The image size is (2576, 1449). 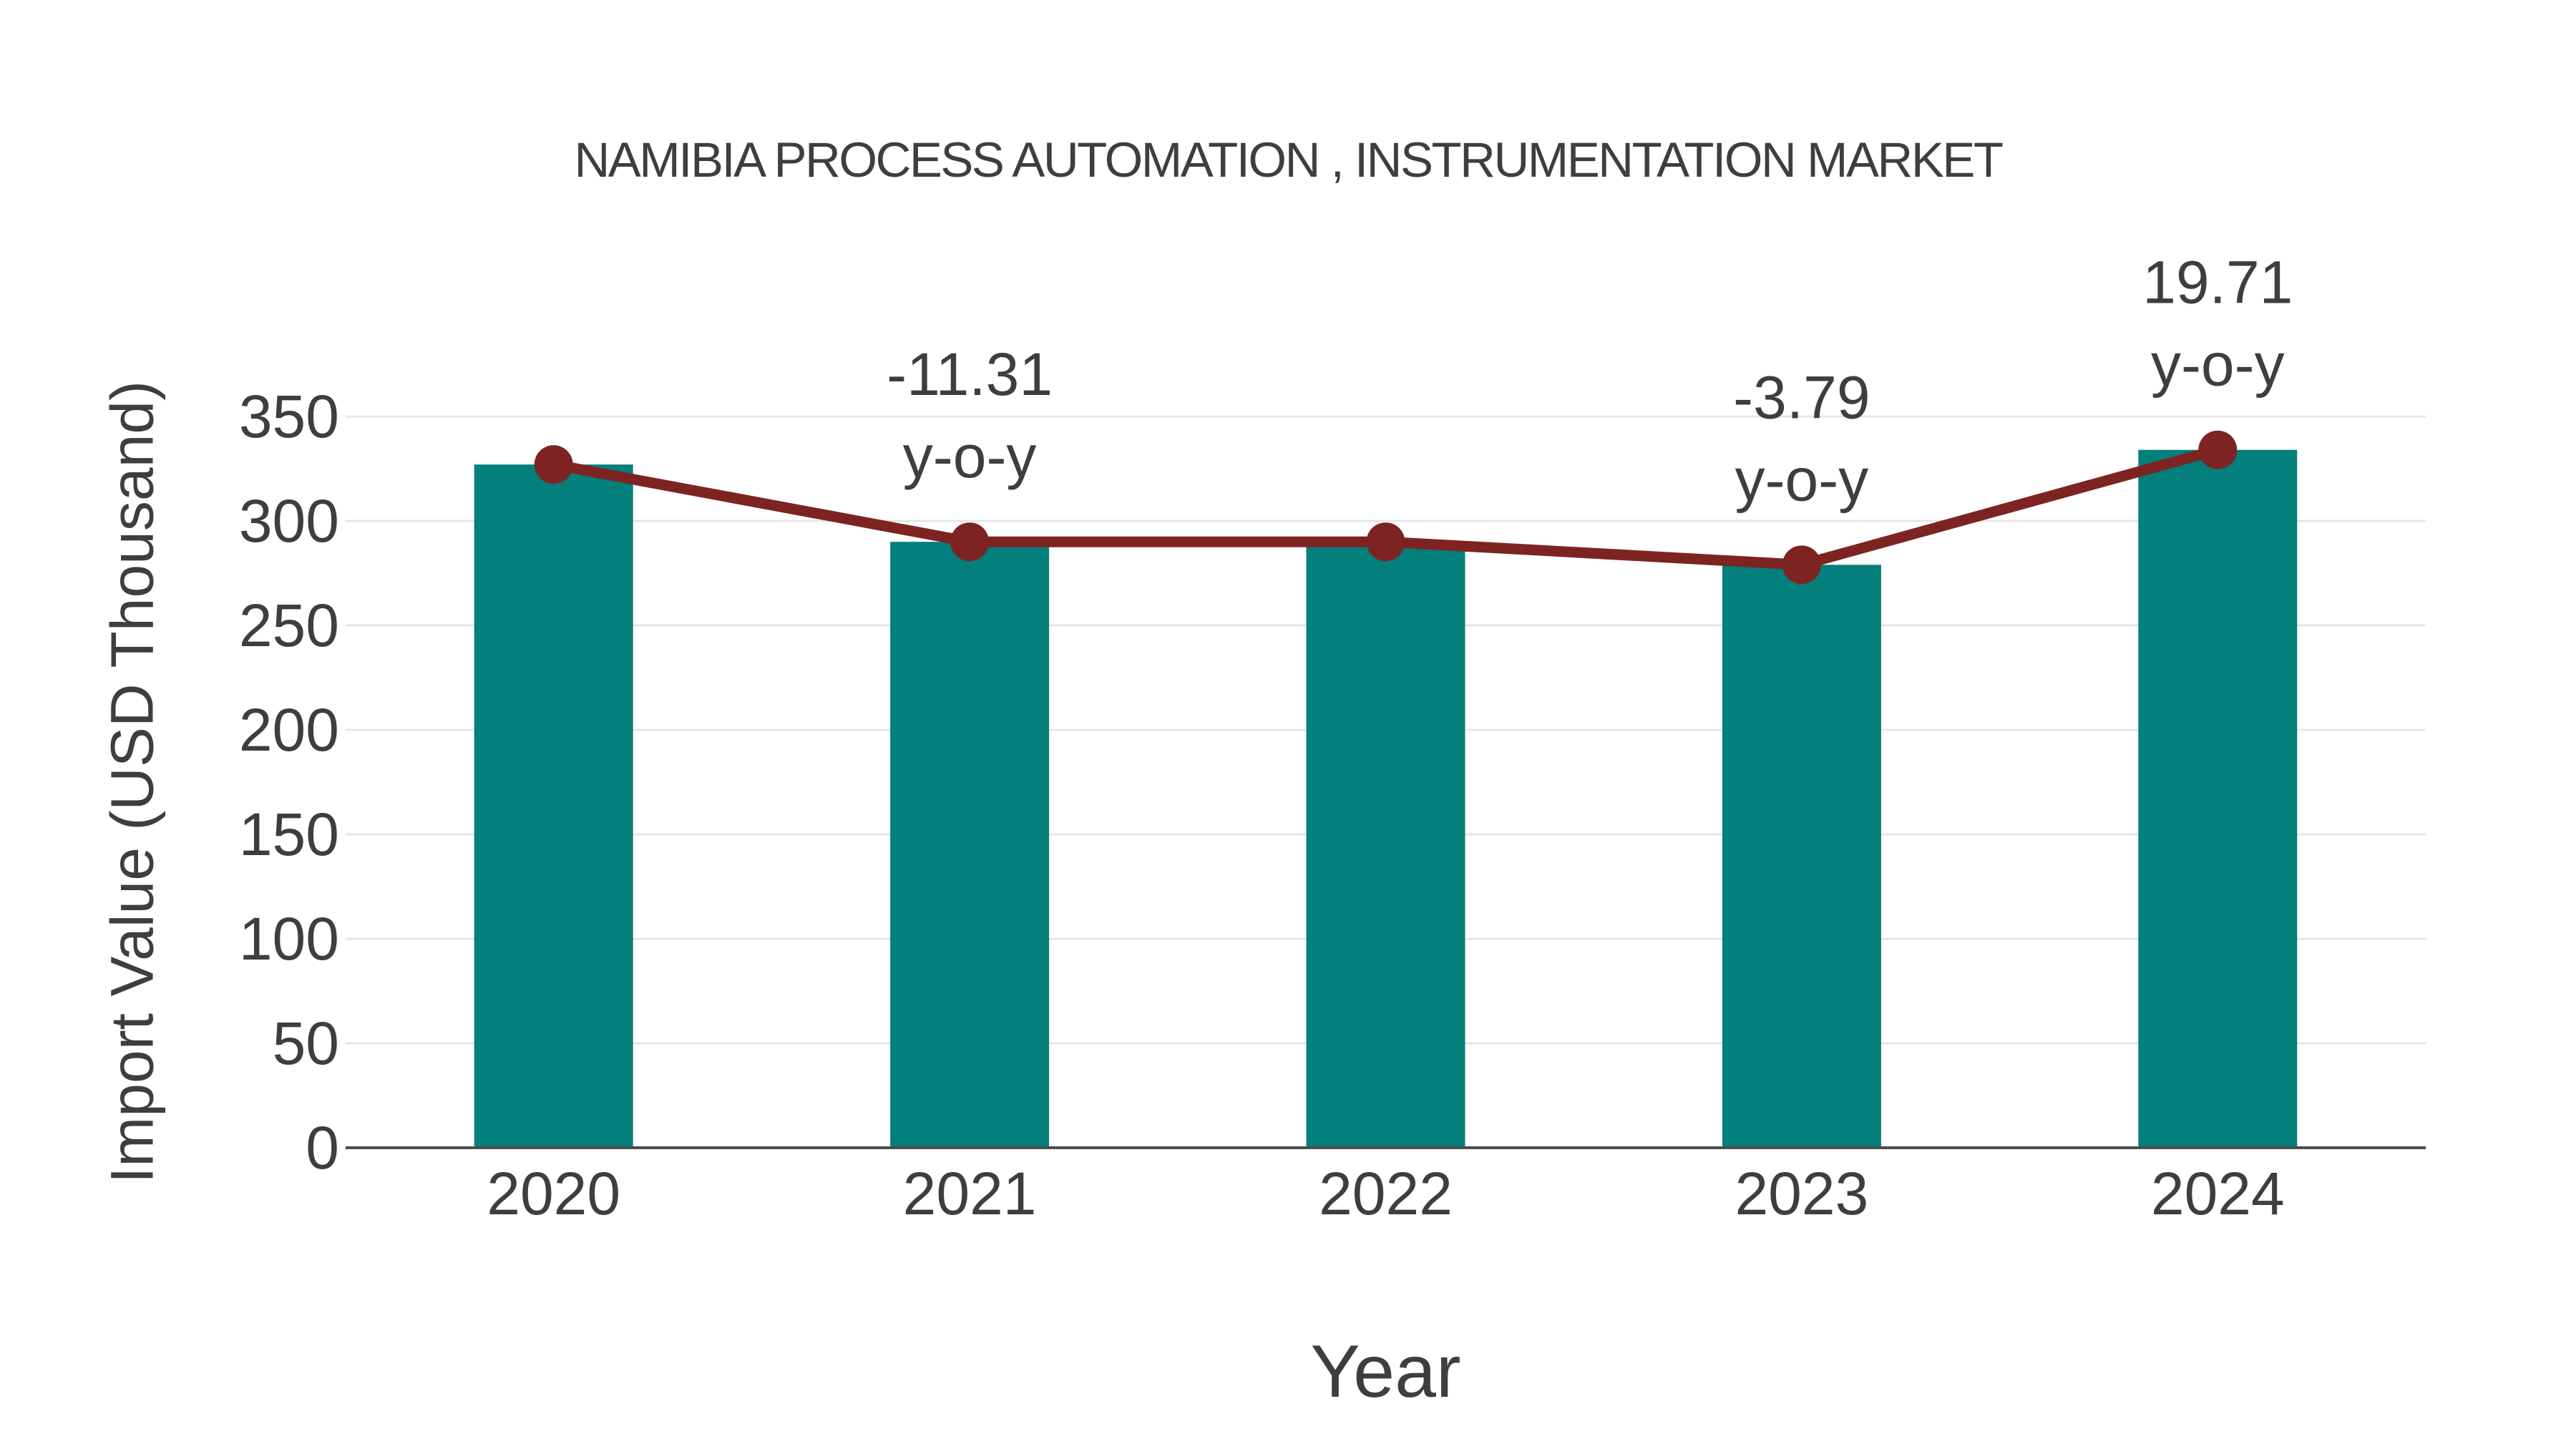 What do you see at coordinates (2218, 449) in the screenshot?
I see `trend-marker-2024` at bounding box center [2218, 449].